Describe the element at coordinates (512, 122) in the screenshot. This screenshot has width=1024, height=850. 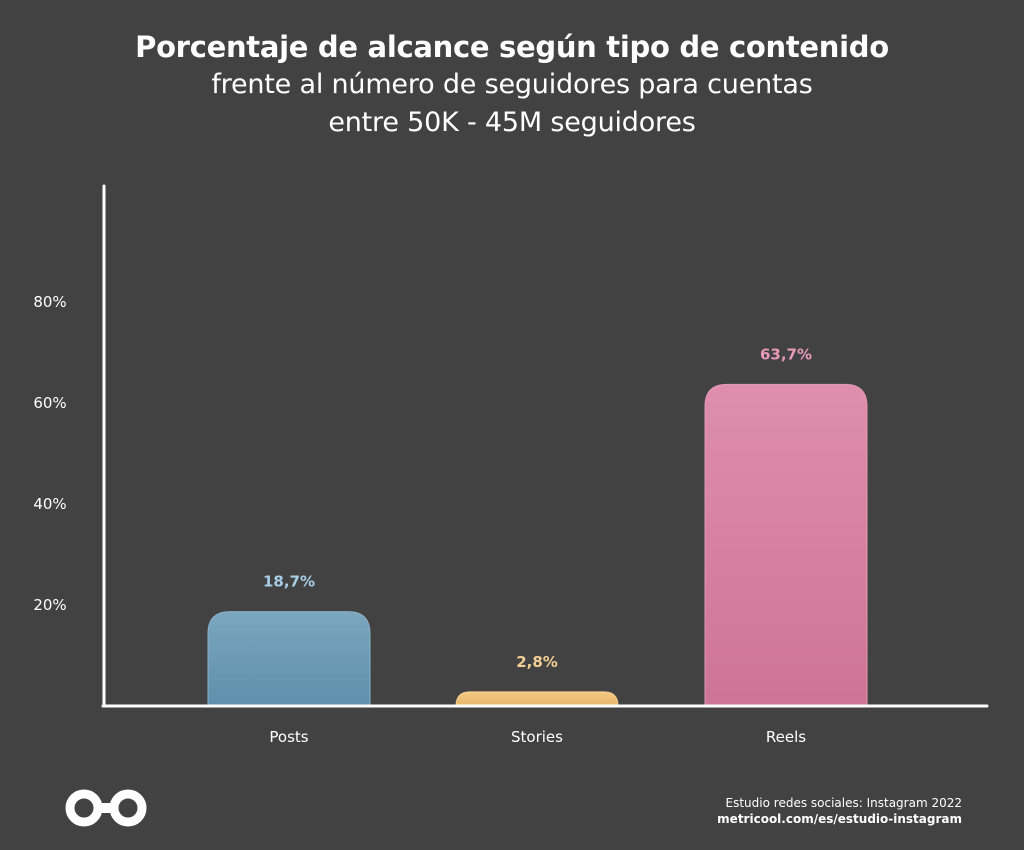
I see `chart-subtitle-line-2: entre 50K - 45M seguidores` at that location.